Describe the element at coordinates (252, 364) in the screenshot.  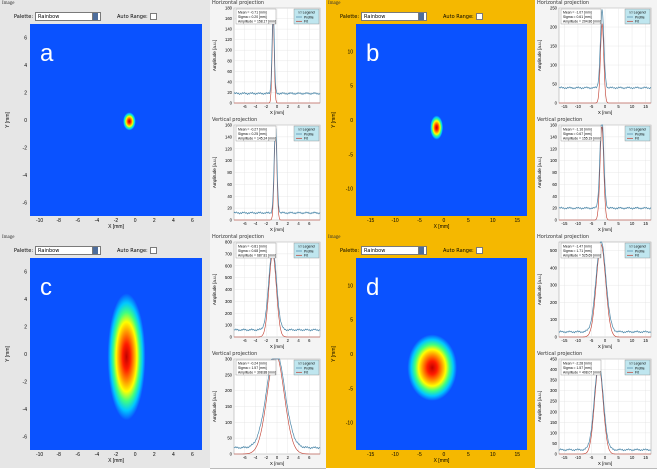
I see `stats-line: Mean = -0.24 [mm]` at that location.